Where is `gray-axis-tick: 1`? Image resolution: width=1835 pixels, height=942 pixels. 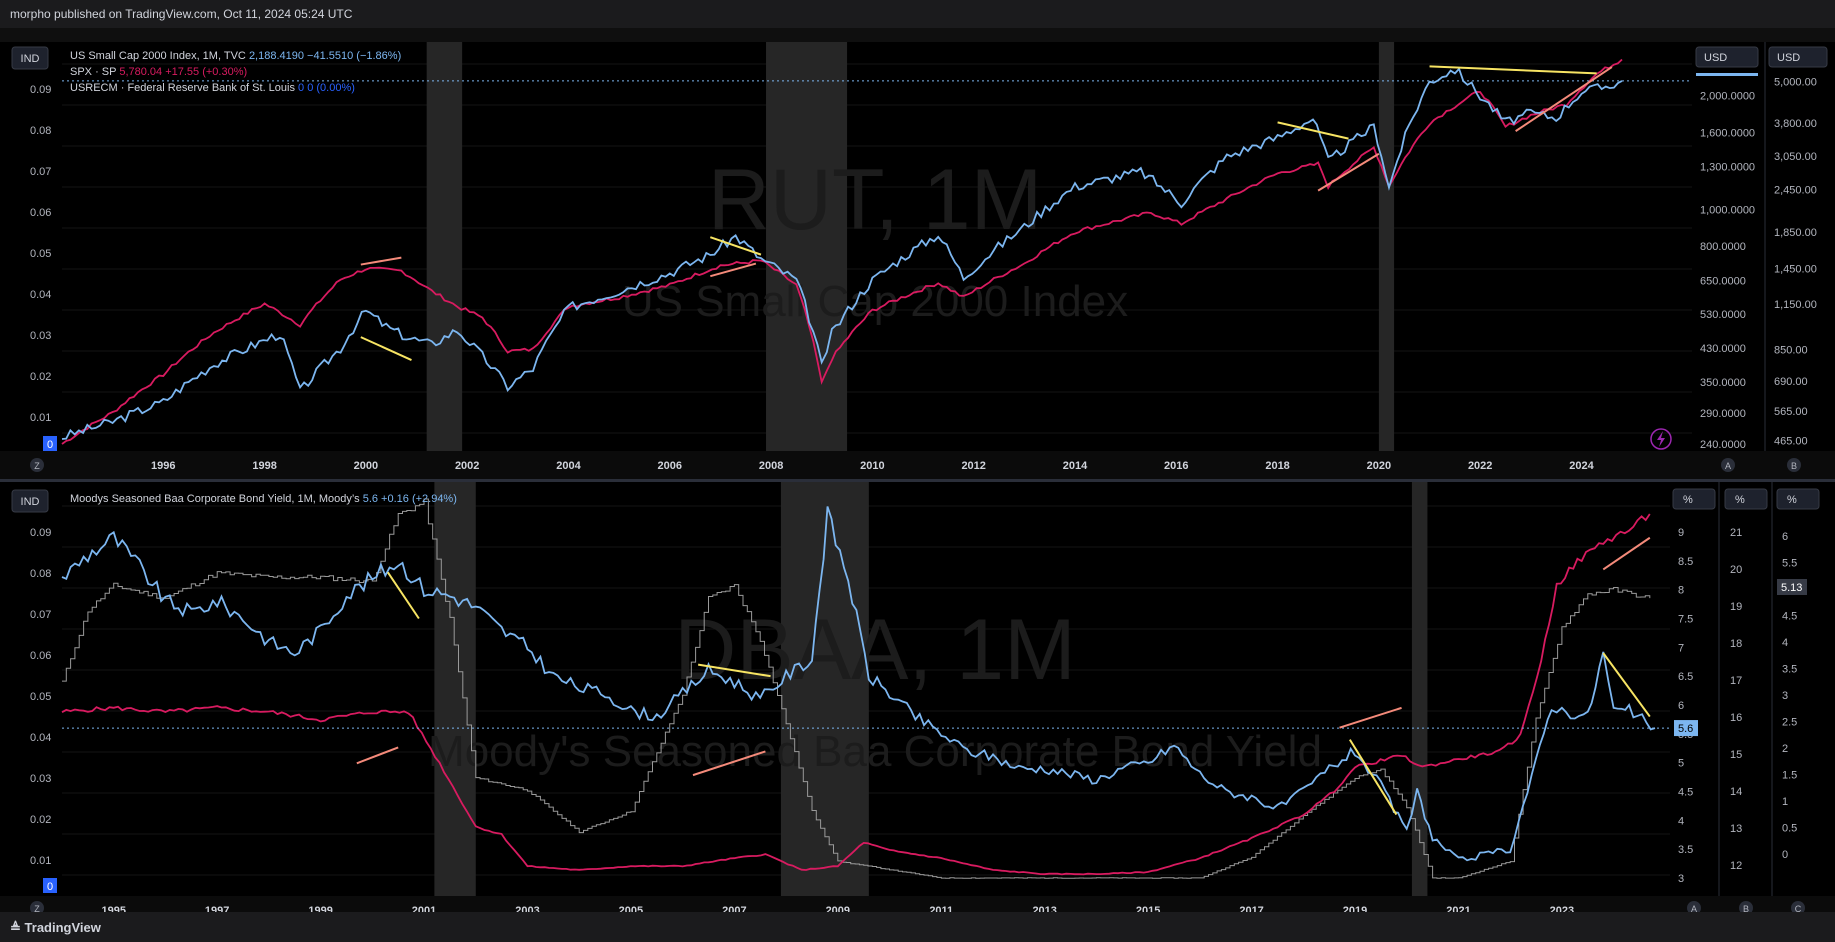
gray-axis-tick: 1 is located at coordinates (1785, 802).